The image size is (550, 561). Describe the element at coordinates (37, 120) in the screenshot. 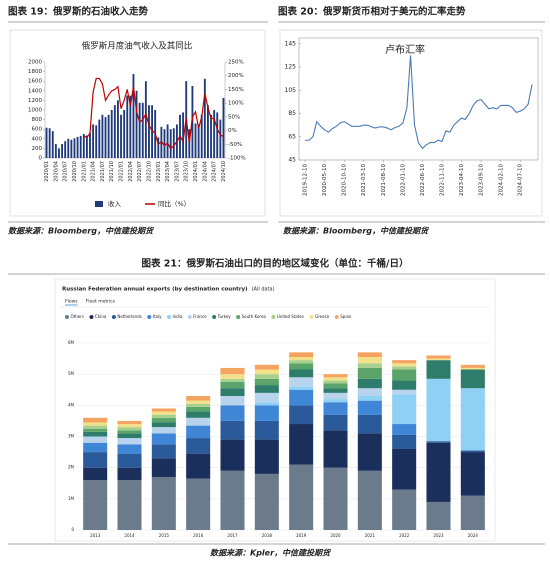

I see `y-tick-label: 800` at that location.